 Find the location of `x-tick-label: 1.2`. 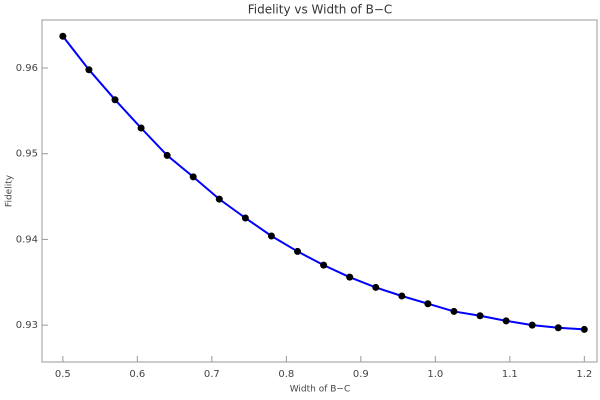

x-tick-label: 1.2 is located at coordinates (584, 374).